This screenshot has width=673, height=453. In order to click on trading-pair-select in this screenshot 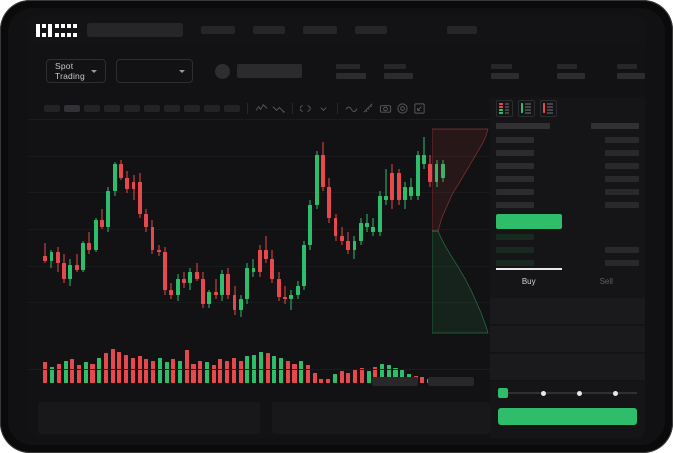, I will do `click(154, 71)`.